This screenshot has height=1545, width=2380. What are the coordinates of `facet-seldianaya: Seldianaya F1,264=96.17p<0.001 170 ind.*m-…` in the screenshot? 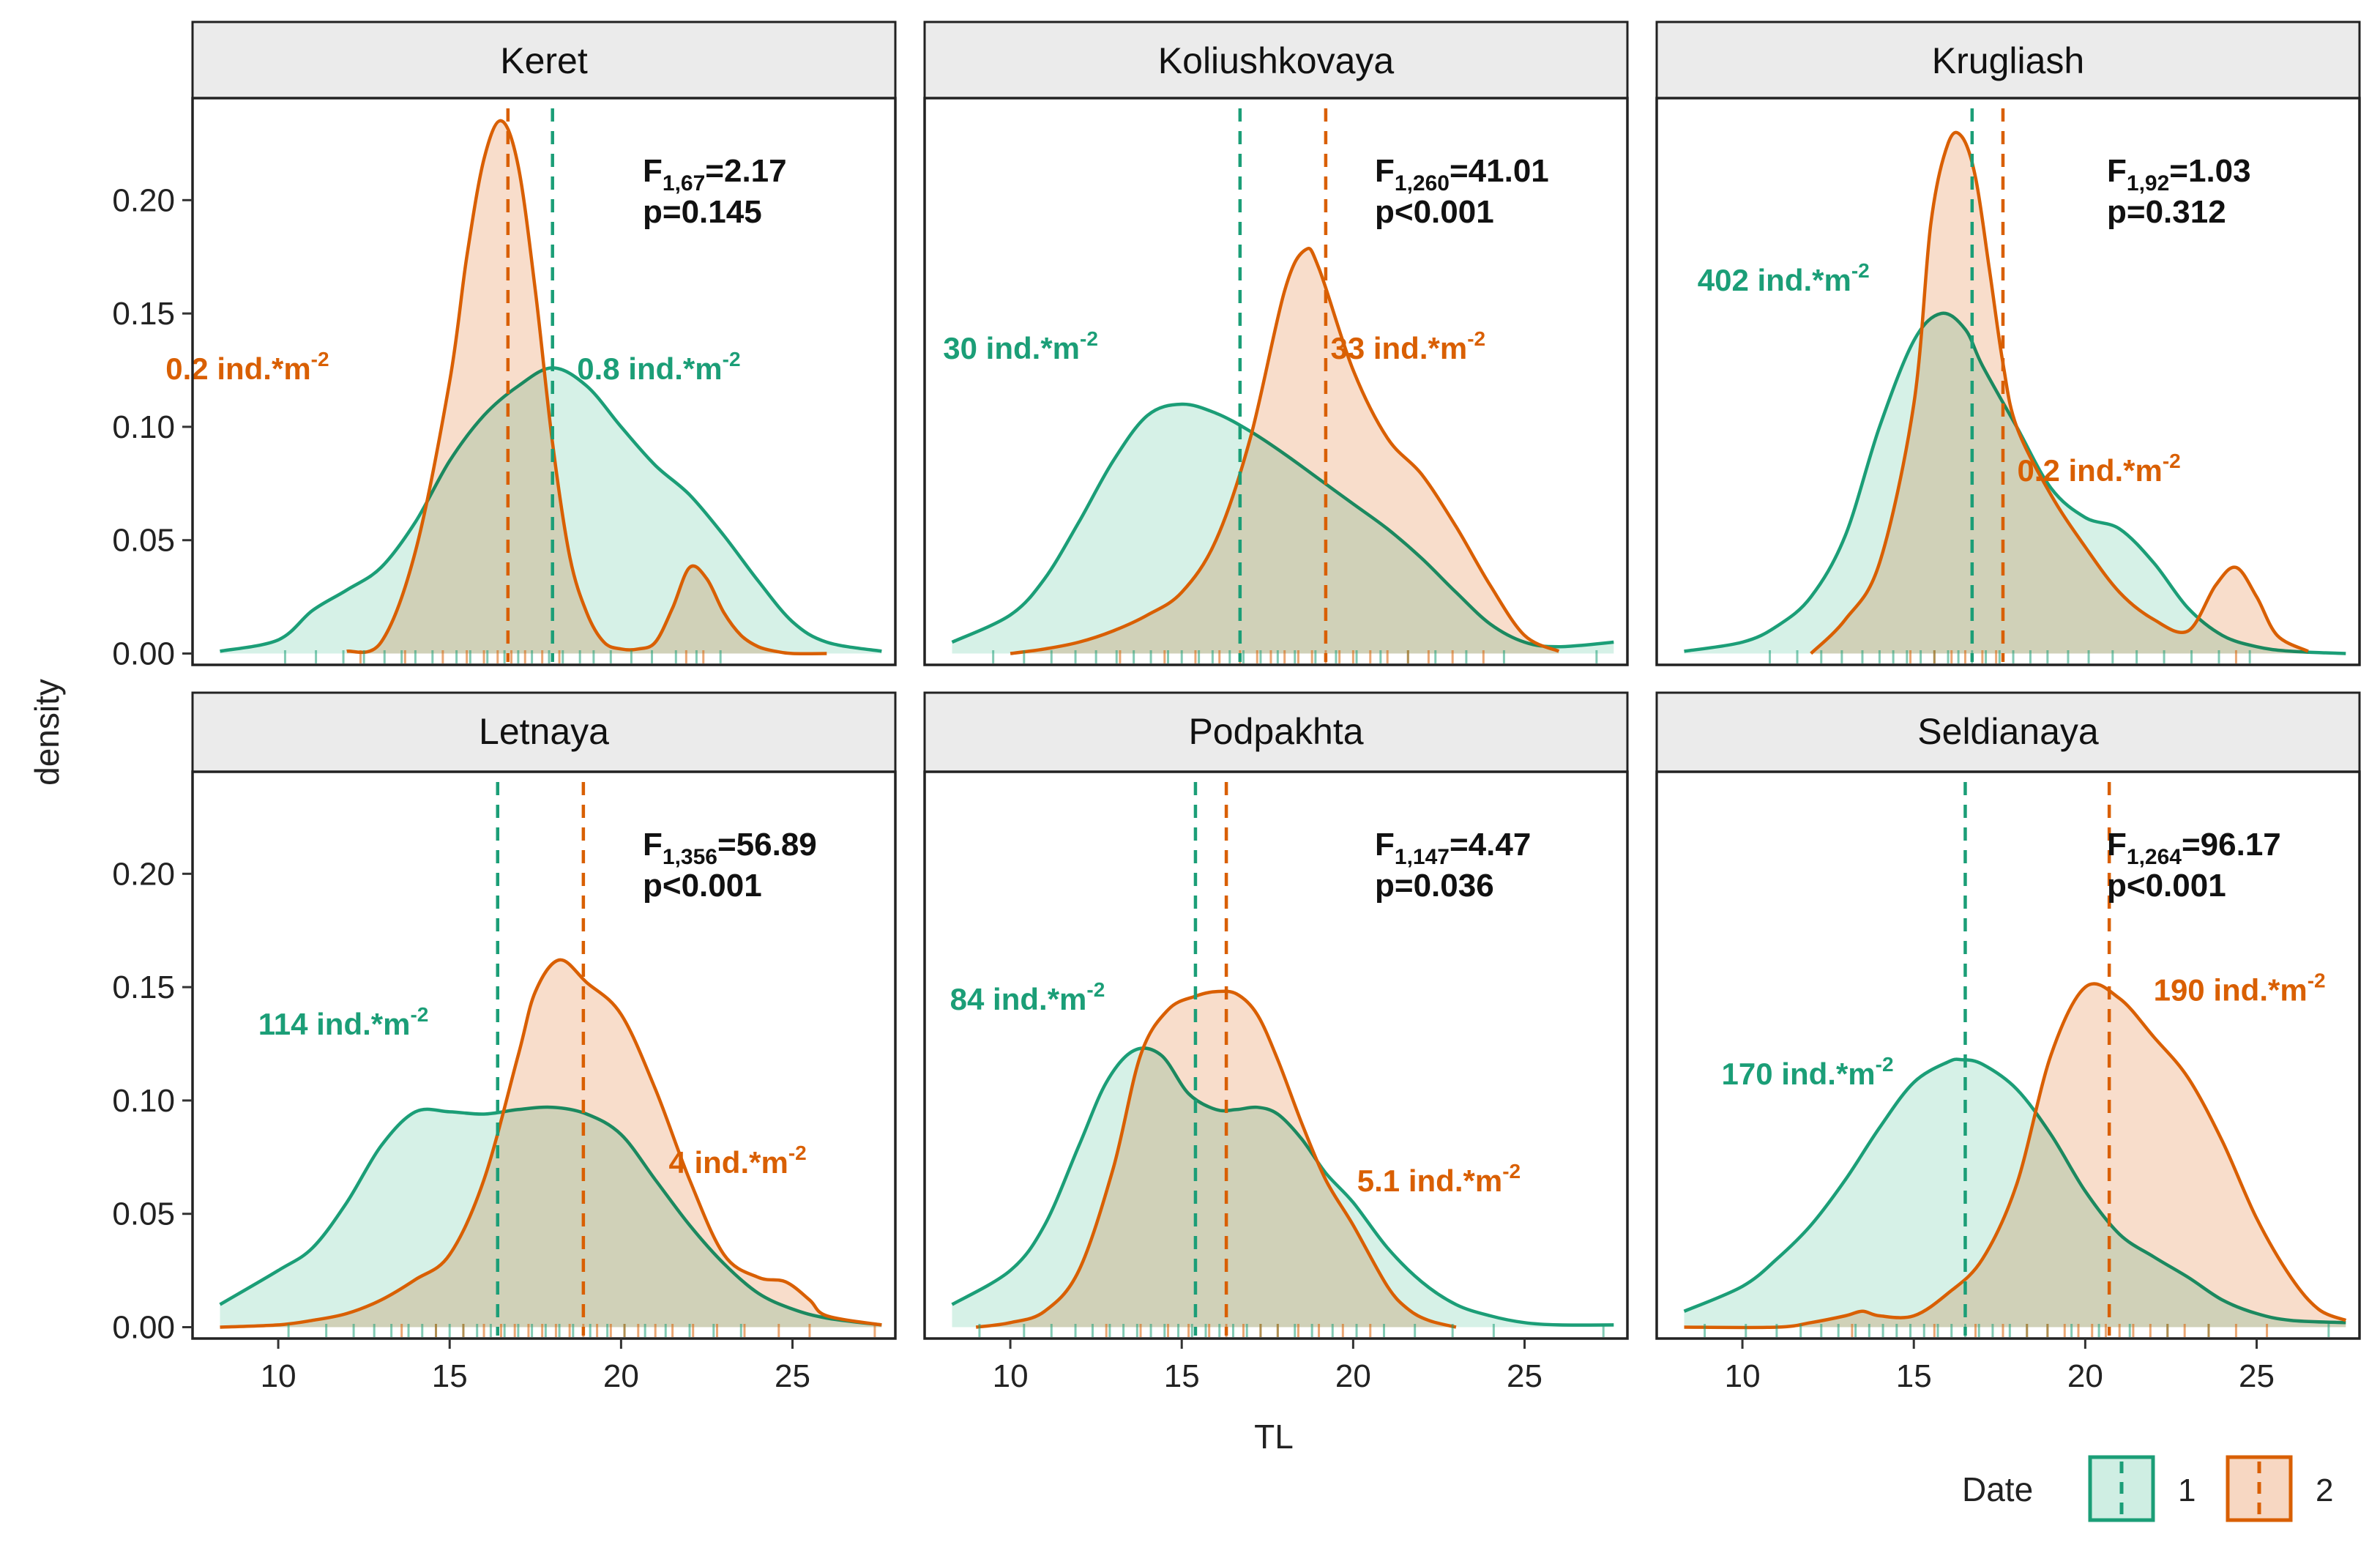 It's located at (2008, 1042).